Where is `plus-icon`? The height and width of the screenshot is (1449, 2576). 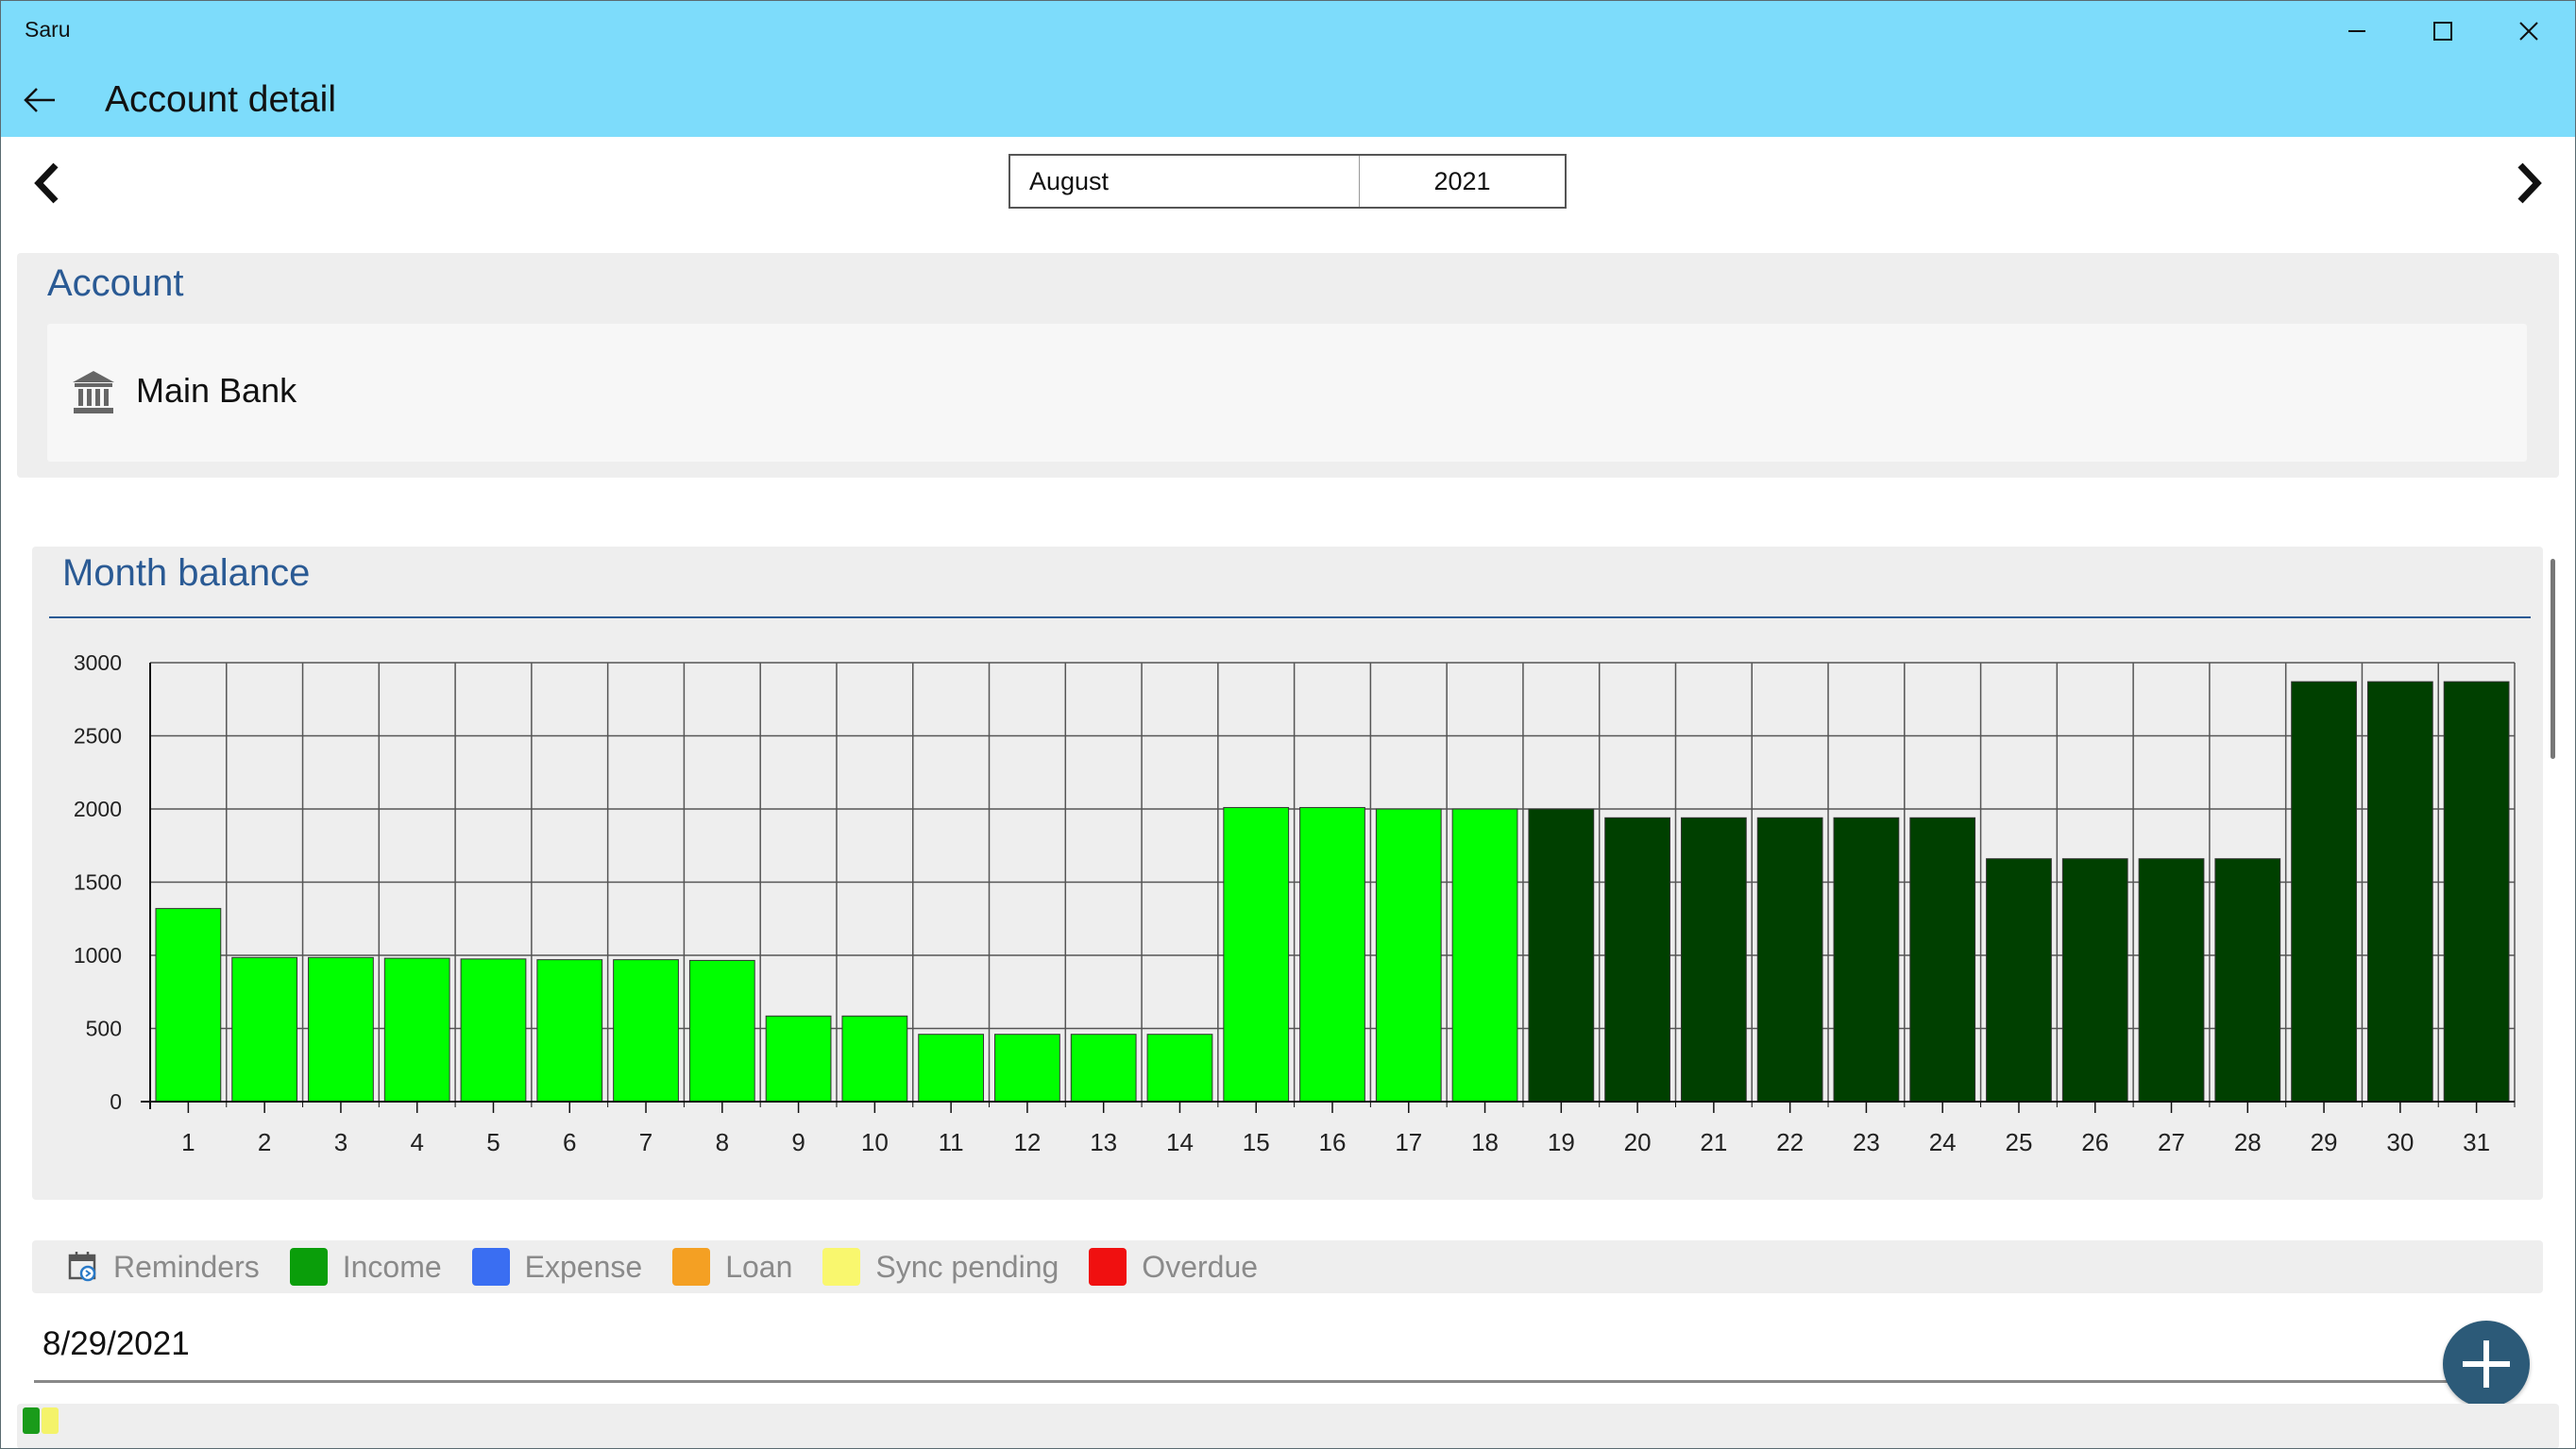
plus-icon is located at coordinates (2486, 1364).